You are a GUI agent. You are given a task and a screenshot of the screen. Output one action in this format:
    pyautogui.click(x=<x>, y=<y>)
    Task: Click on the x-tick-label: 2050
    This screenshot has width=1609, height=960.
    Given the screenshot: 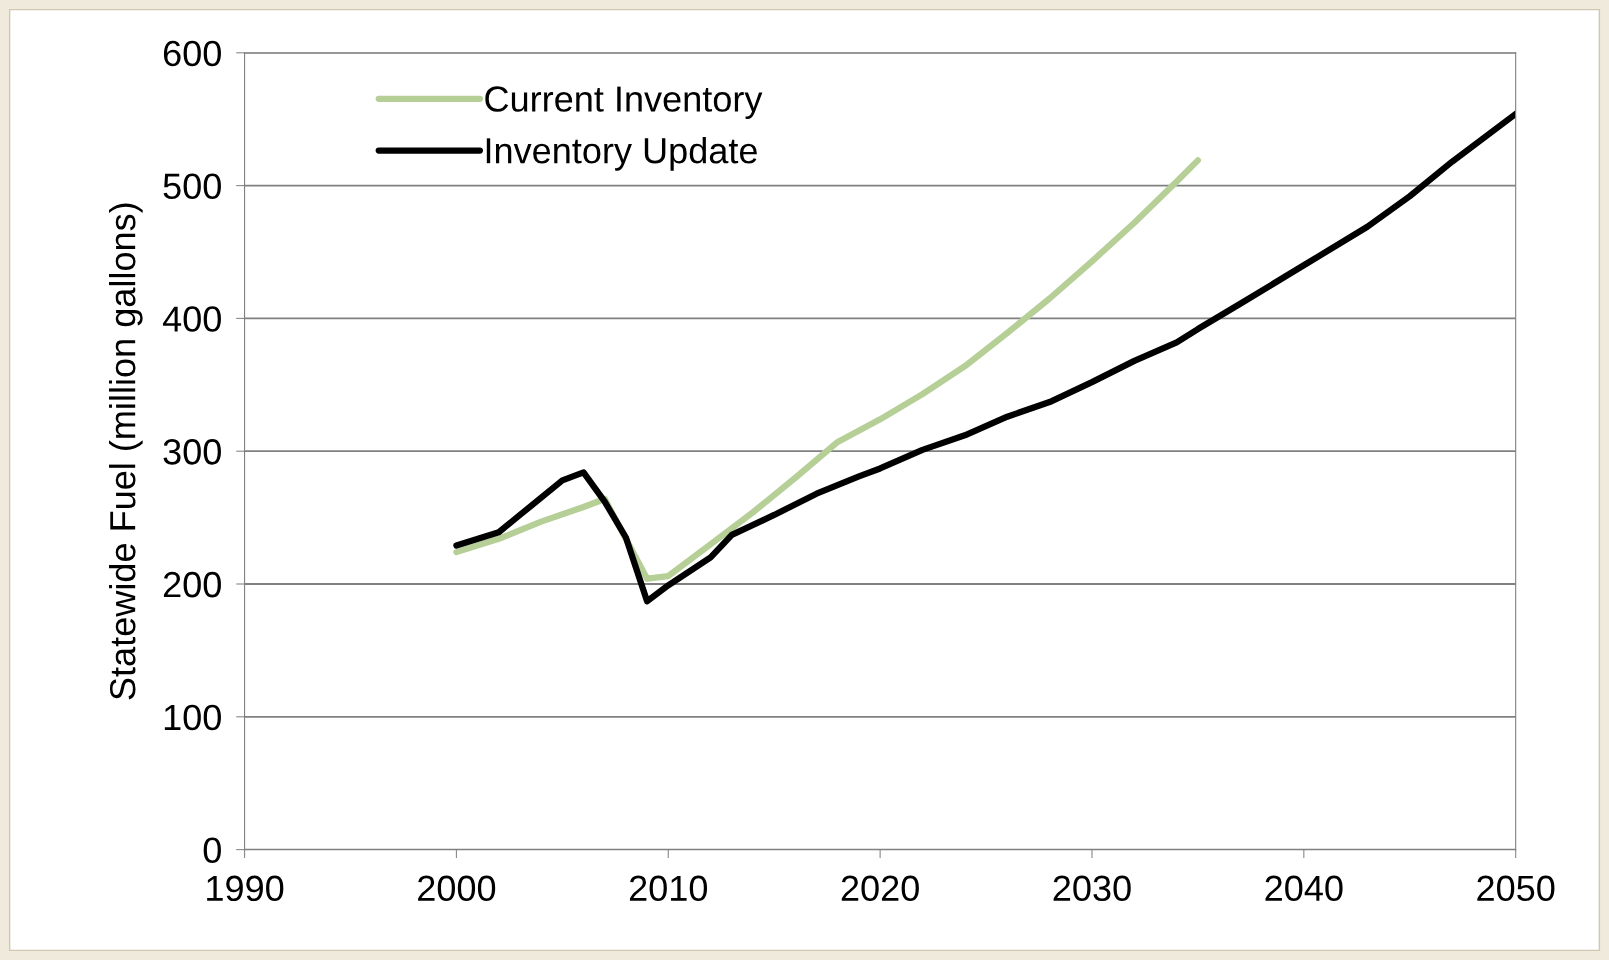 What is the action you would take?
    pyautogui.click(x=1516, y=888)
    